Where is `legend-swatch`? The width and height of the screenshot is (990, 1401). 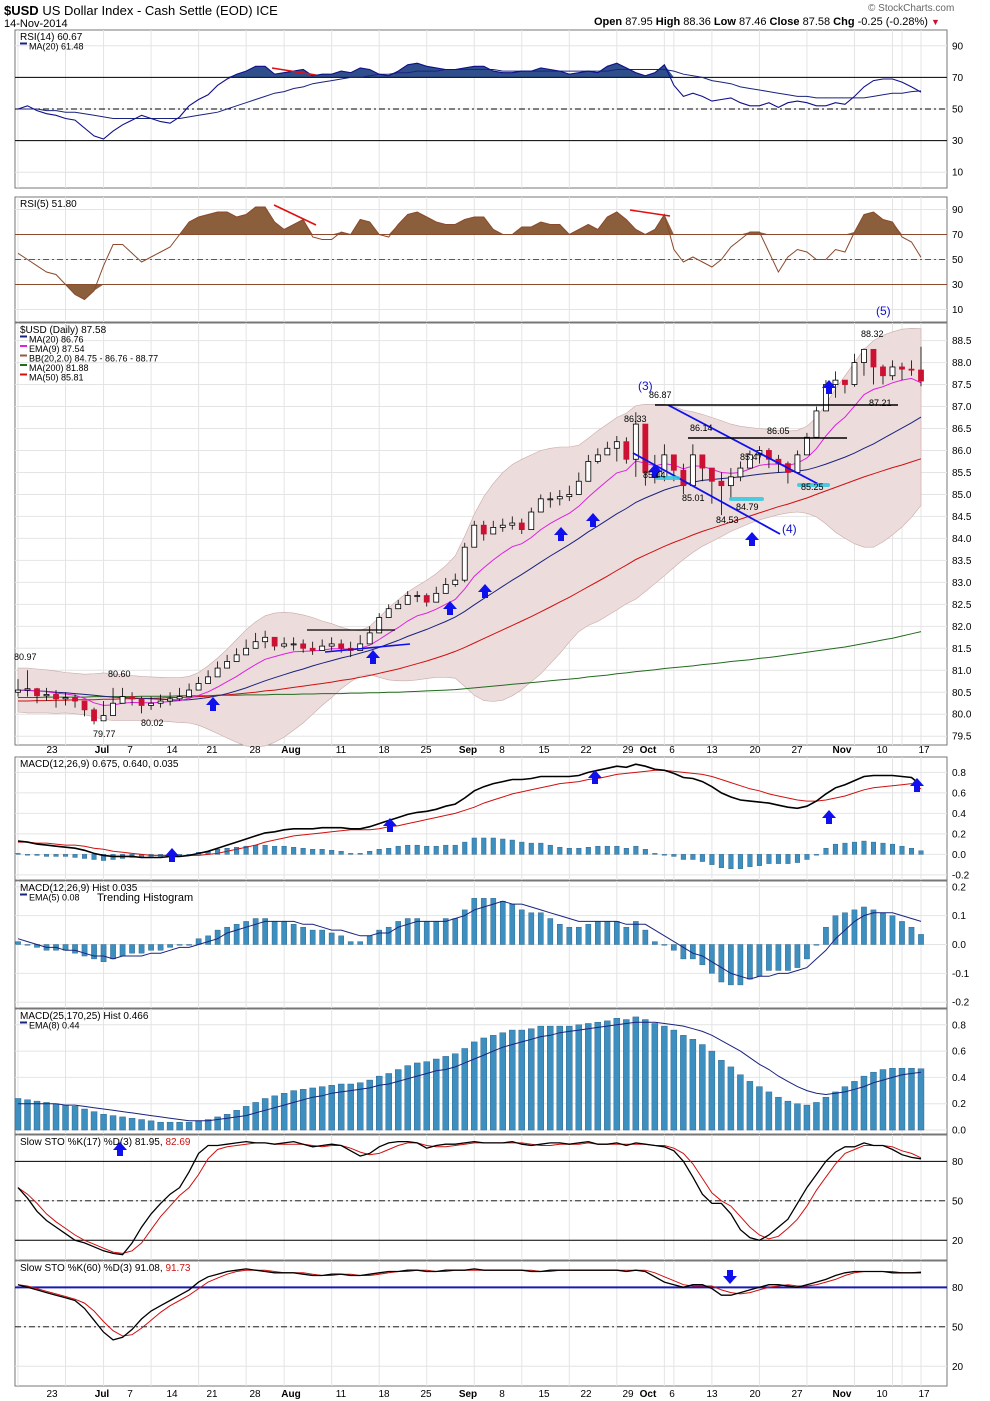
legend-swatch is located at coordinates (23, 365).